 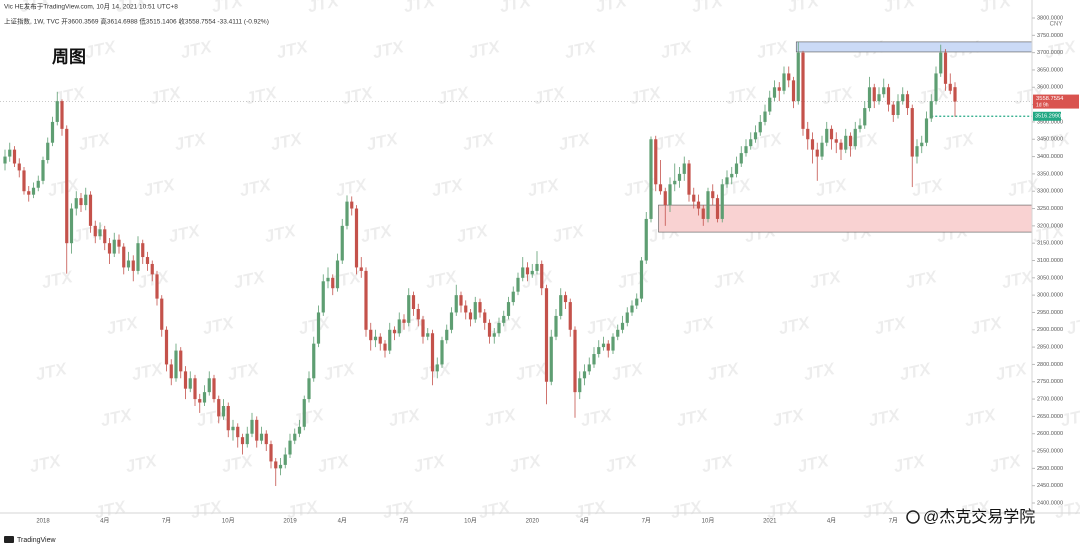 I want to click on y-tick-label: 3100.0000, so click(x=1050, y=261).